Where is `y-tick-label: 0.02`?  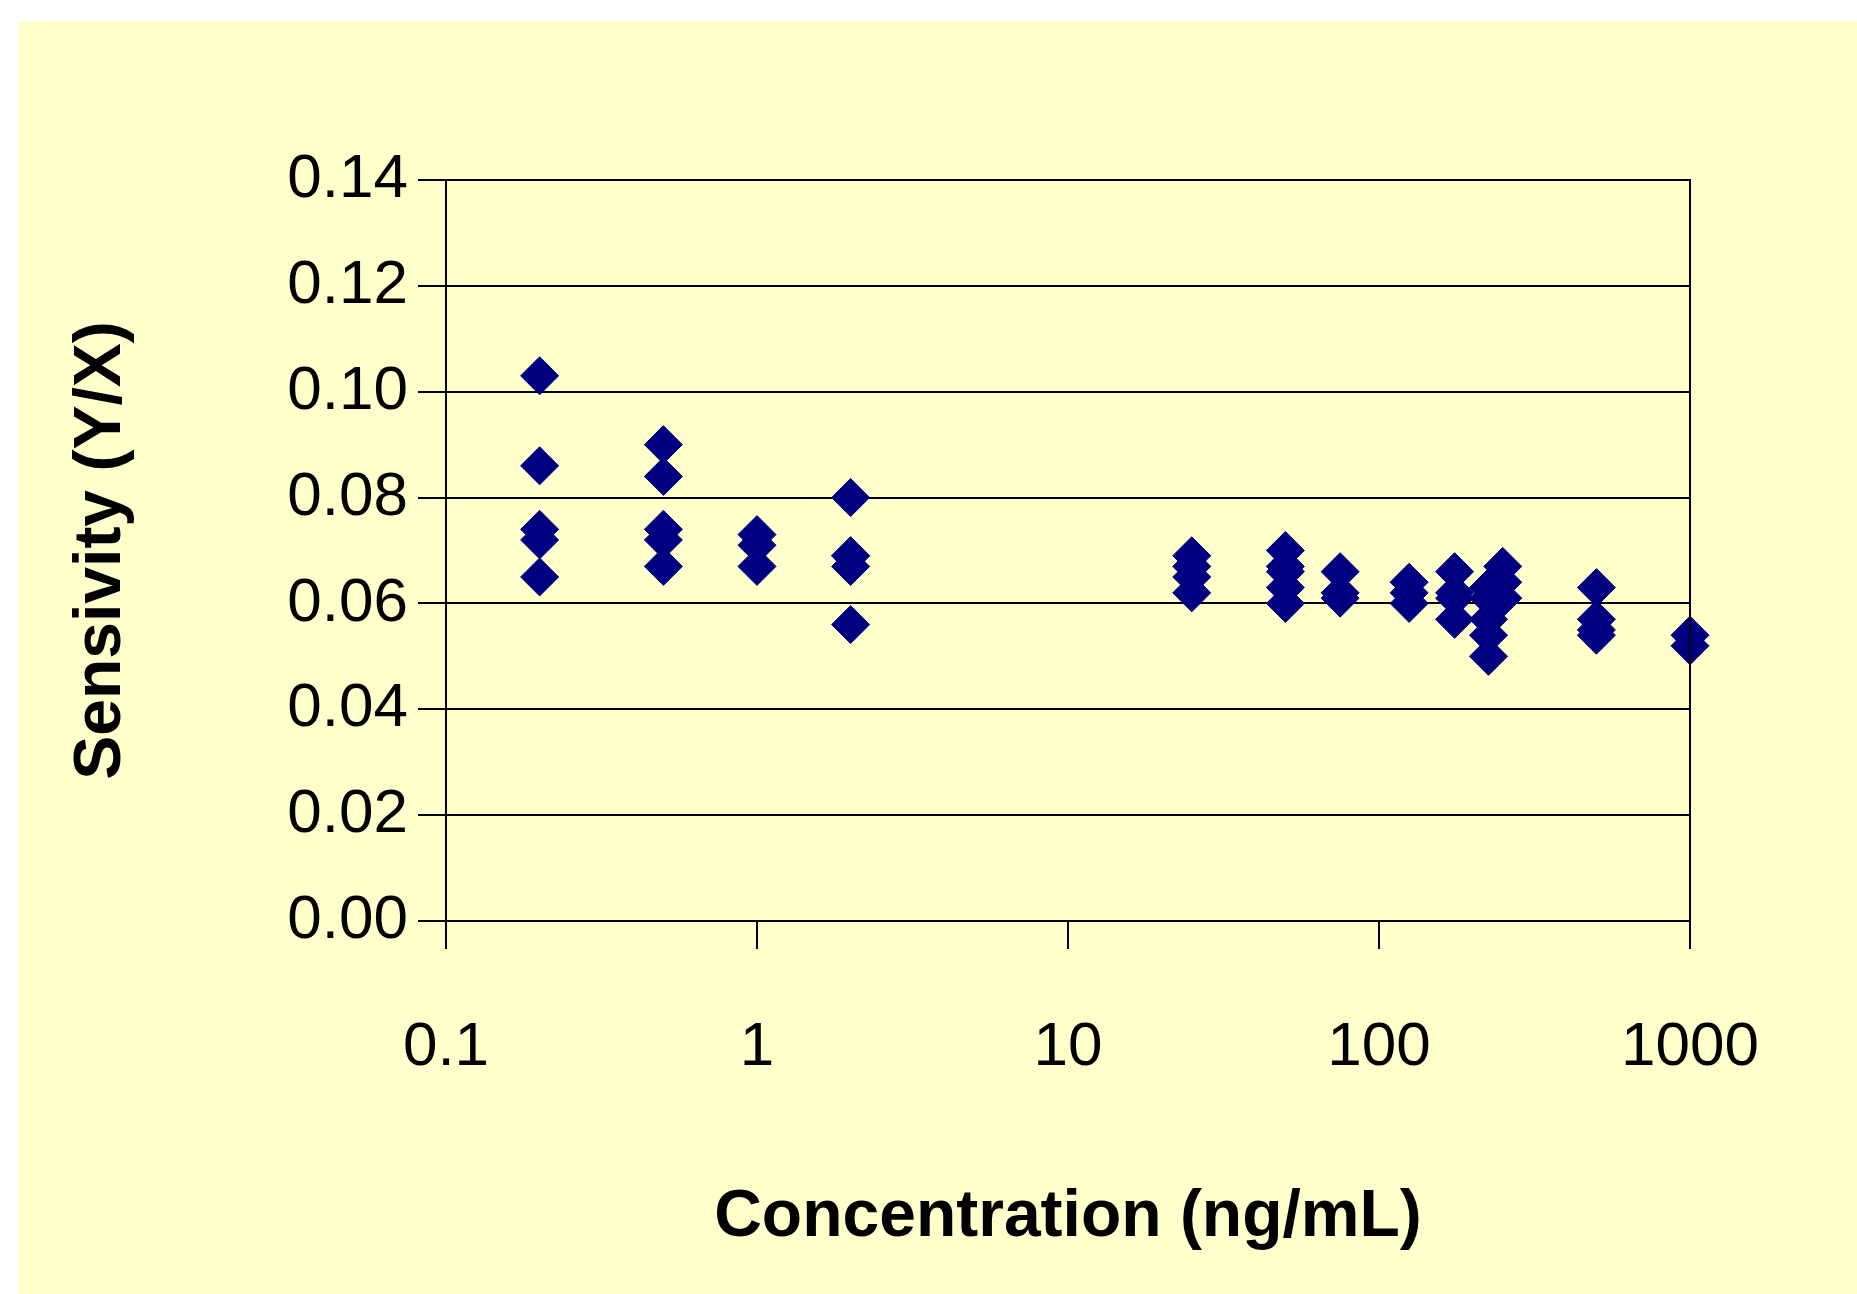
y-tick-label: 0.02 is located at coordinates (347, 811).